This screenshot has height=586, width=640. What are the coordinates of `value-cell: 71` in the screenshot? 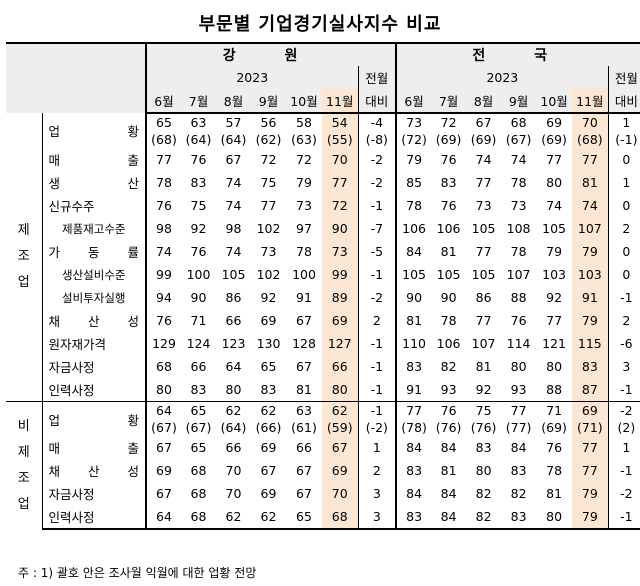 It's located at (198, 320).